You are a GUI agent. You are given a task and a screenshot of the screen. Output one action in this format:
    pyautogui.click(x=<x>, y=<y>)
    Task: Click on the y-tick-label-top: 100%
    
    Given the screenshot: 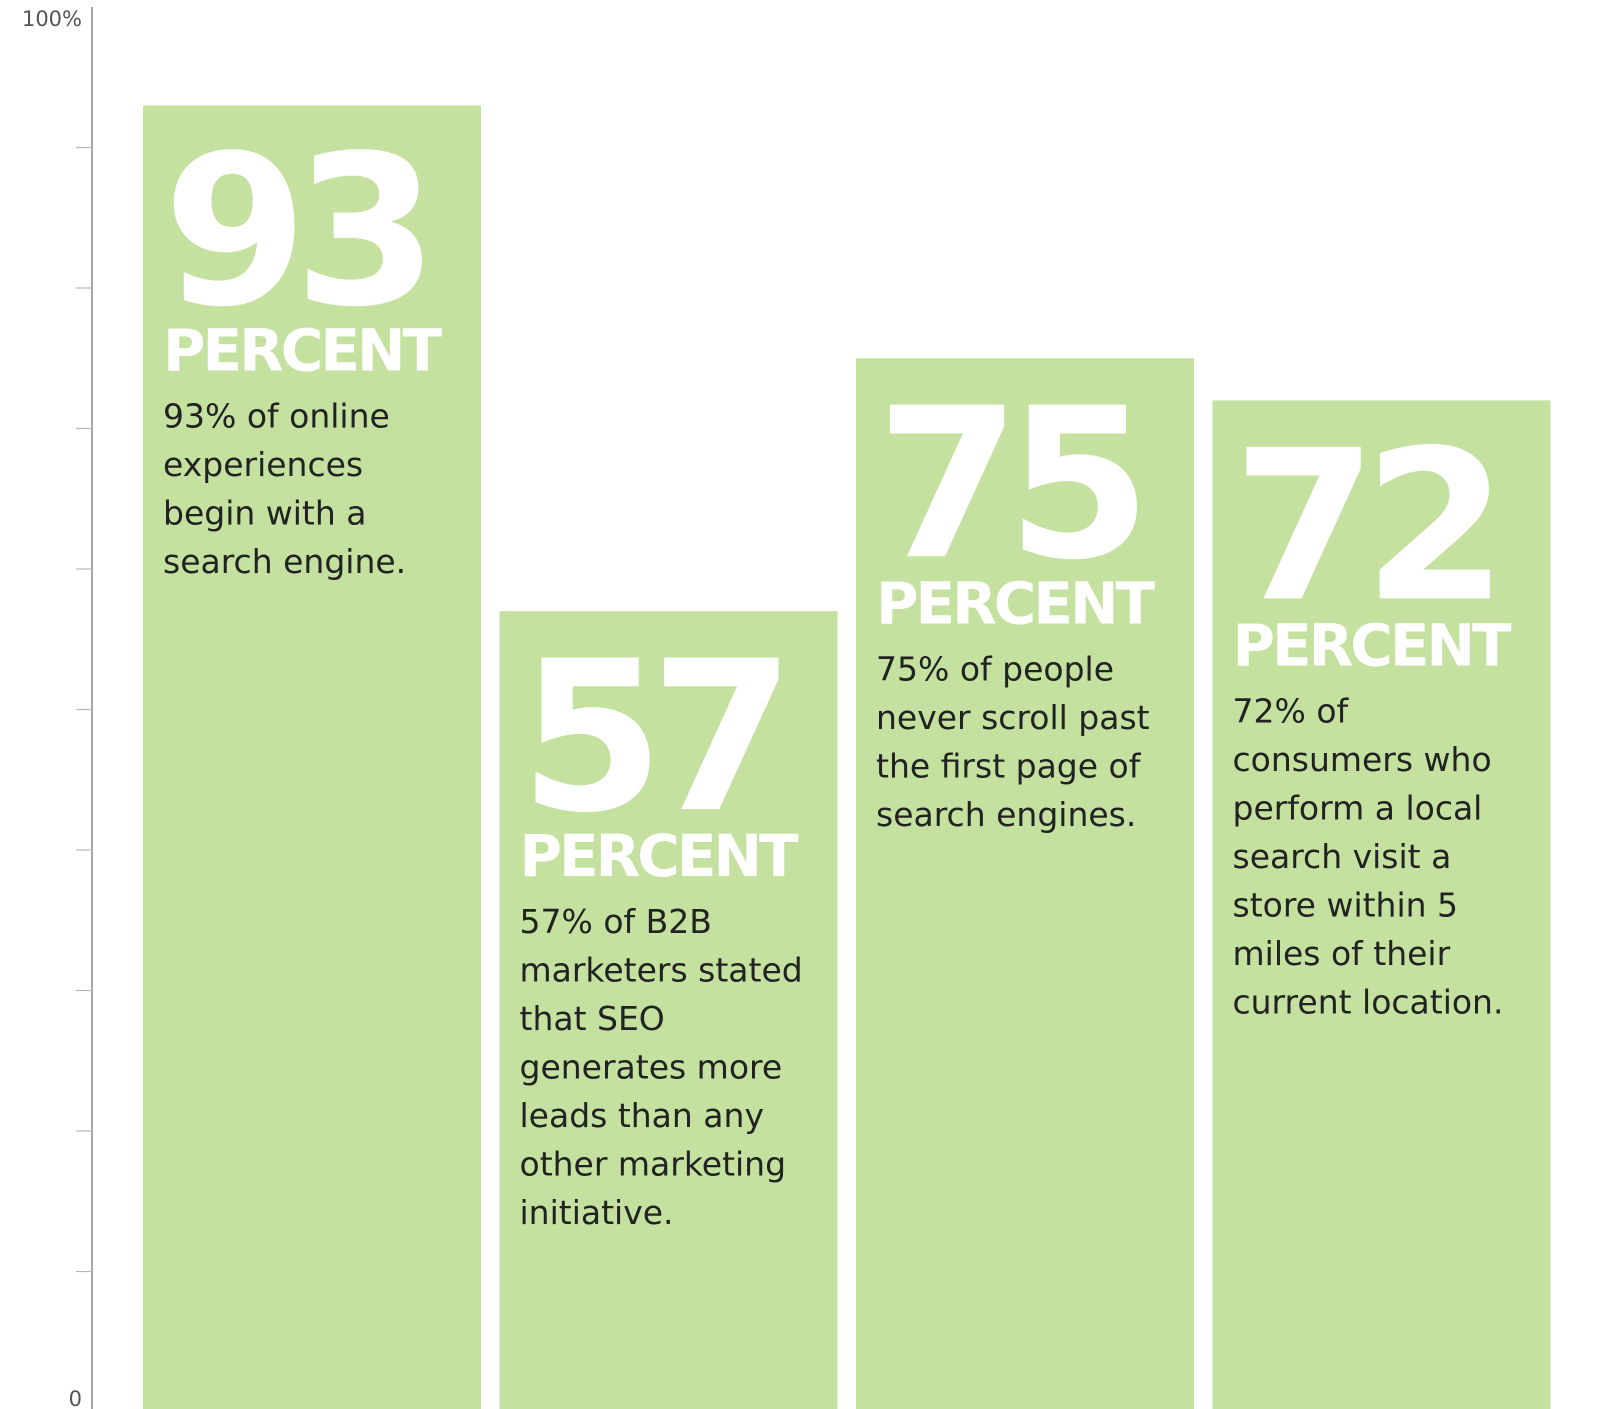 What is the action you would take?
    pyautogui.click(x=52, y=19)
    